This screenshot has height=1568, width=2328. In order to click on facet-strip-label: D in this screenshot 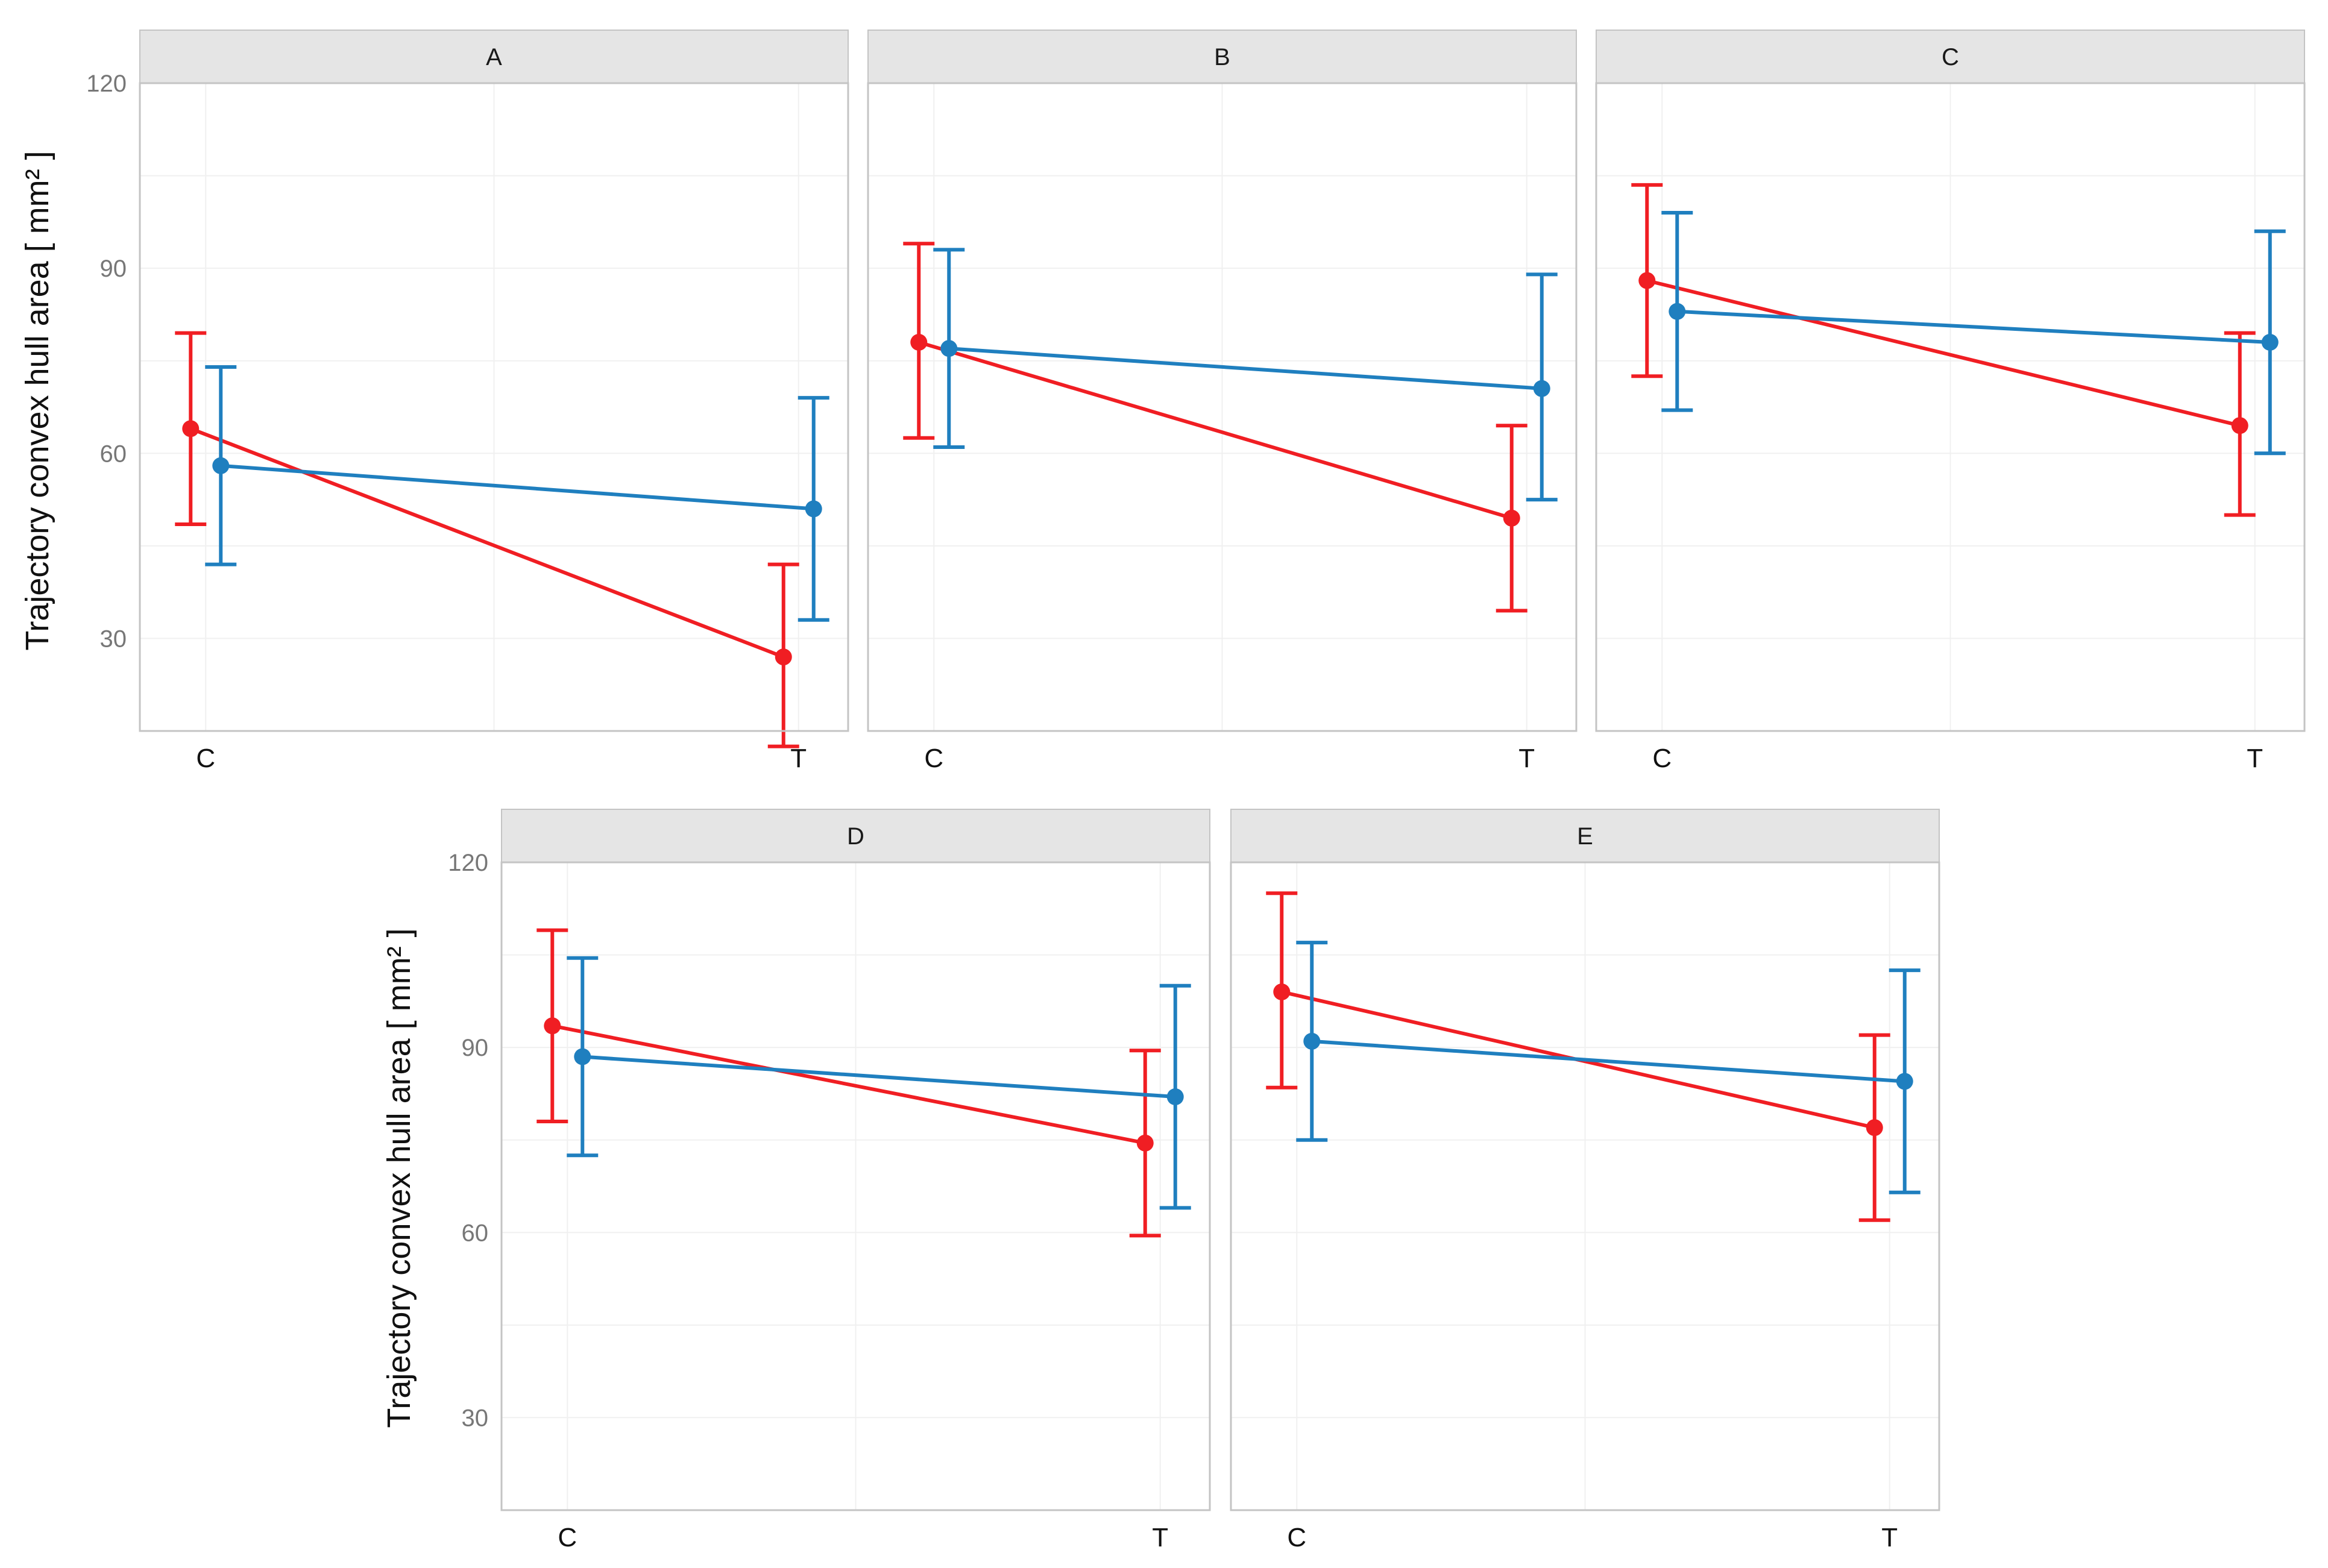, I will do `click(855, 836)`.